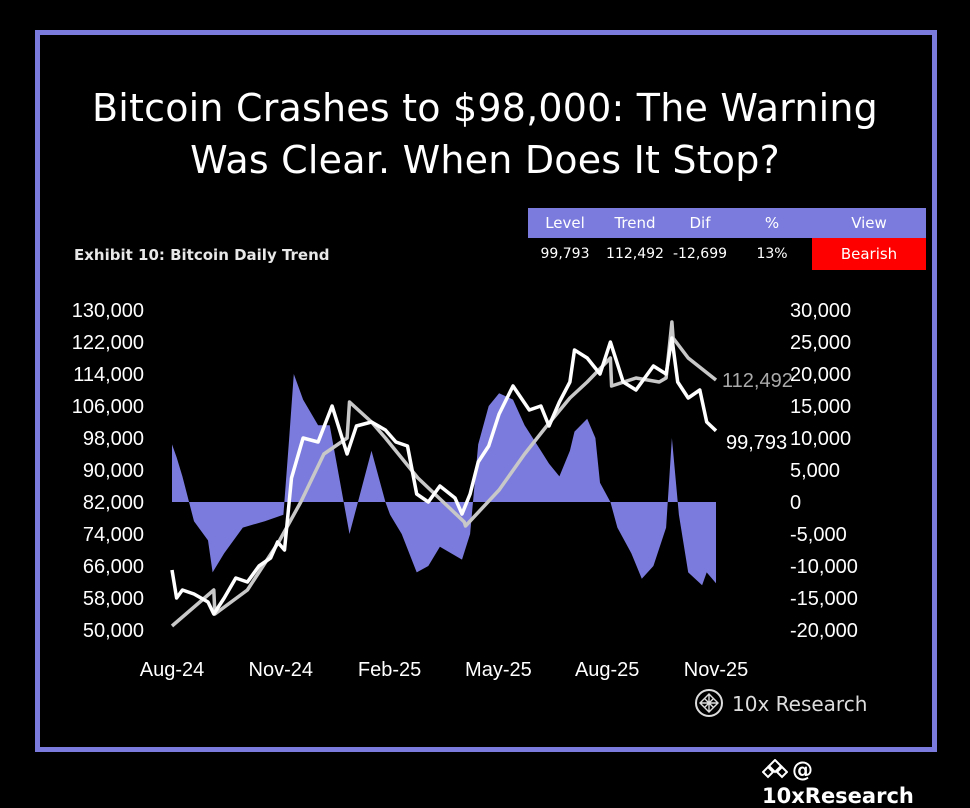 The width and height of the screenshot is (970, 808). I want to click on right-axis-tick-label: 5,000, so click(815, 471).